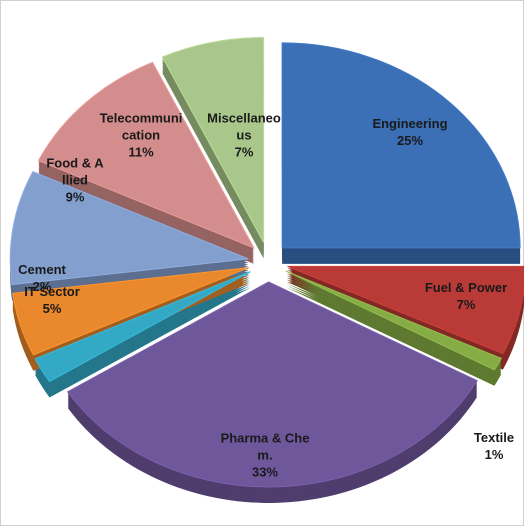 The height and width of the screenshot is (526, 524). I want to click on category-label: Pharma & Chem., so click(265, 446).